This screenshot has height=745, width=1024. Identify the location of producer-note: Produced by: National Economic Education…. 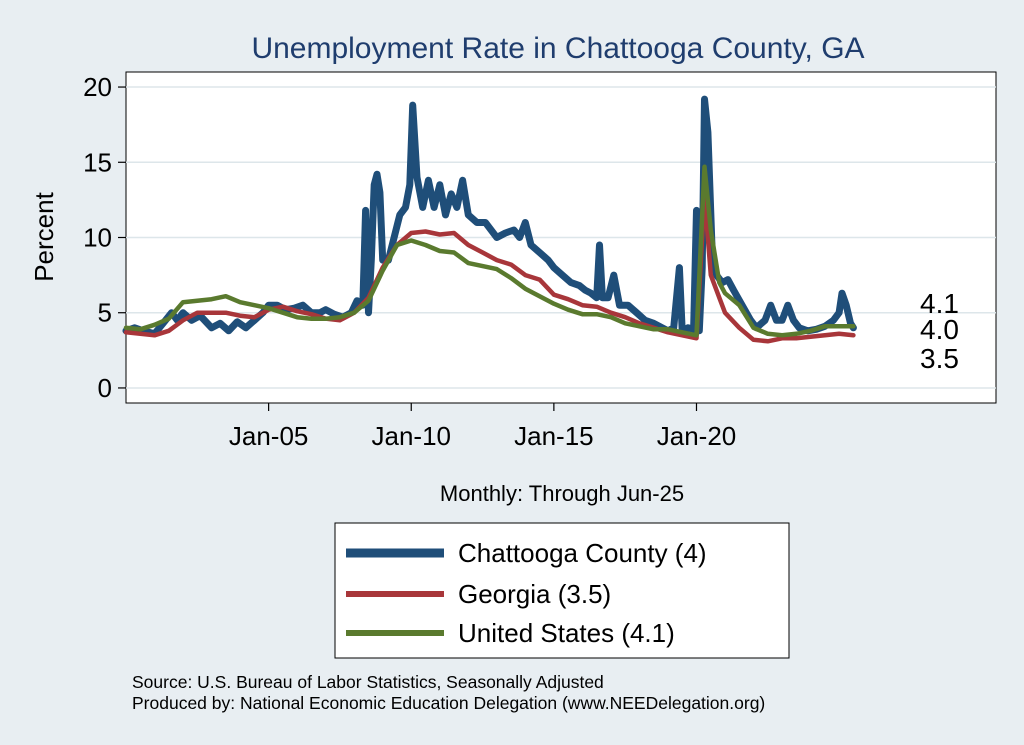
(448, 703).